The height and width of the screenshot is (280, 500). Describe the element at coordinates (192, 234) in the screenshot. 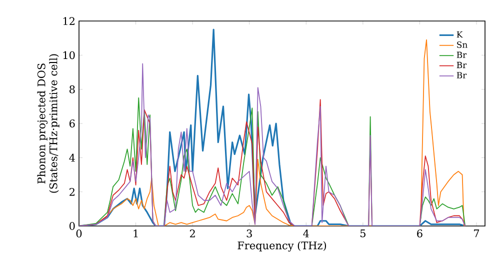

I see `x-tick-label: 2` at that location.